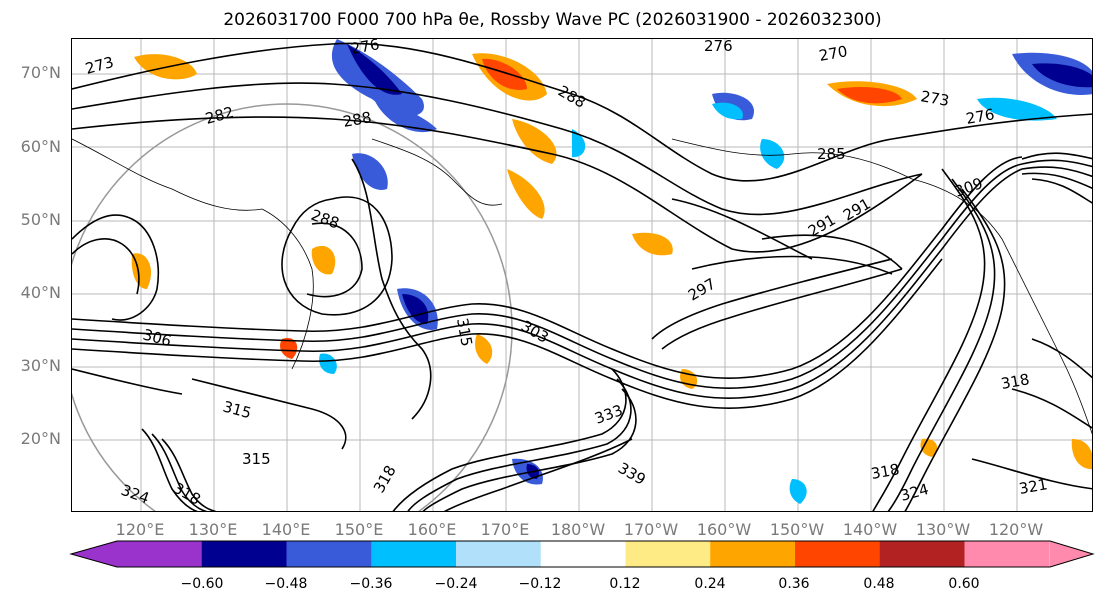 The image size is (1105, 606). I want to click on contour-label: 306, so click(157, 337).